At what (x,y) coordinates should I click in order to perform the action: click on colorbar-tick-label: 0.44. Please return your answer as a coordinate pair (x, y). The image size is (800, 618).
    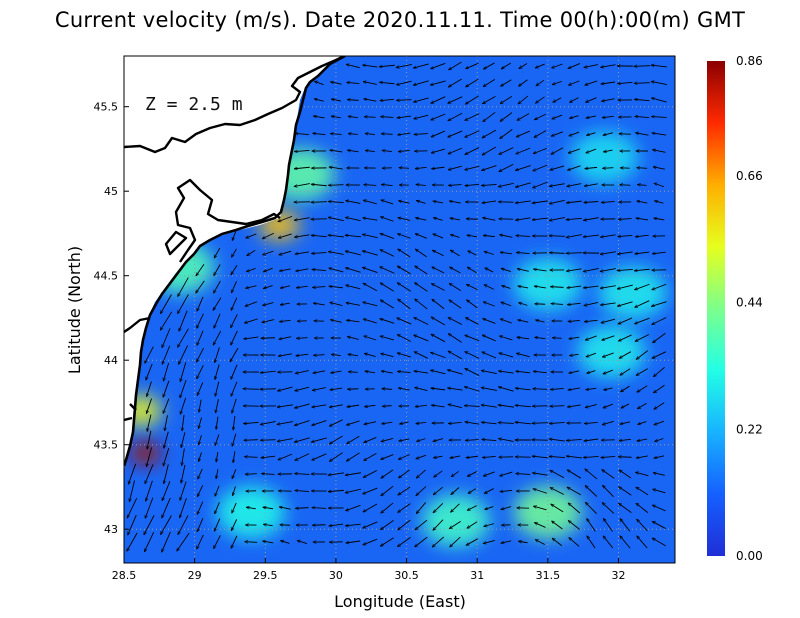
    Looking at the image, I should click on (749, 303).